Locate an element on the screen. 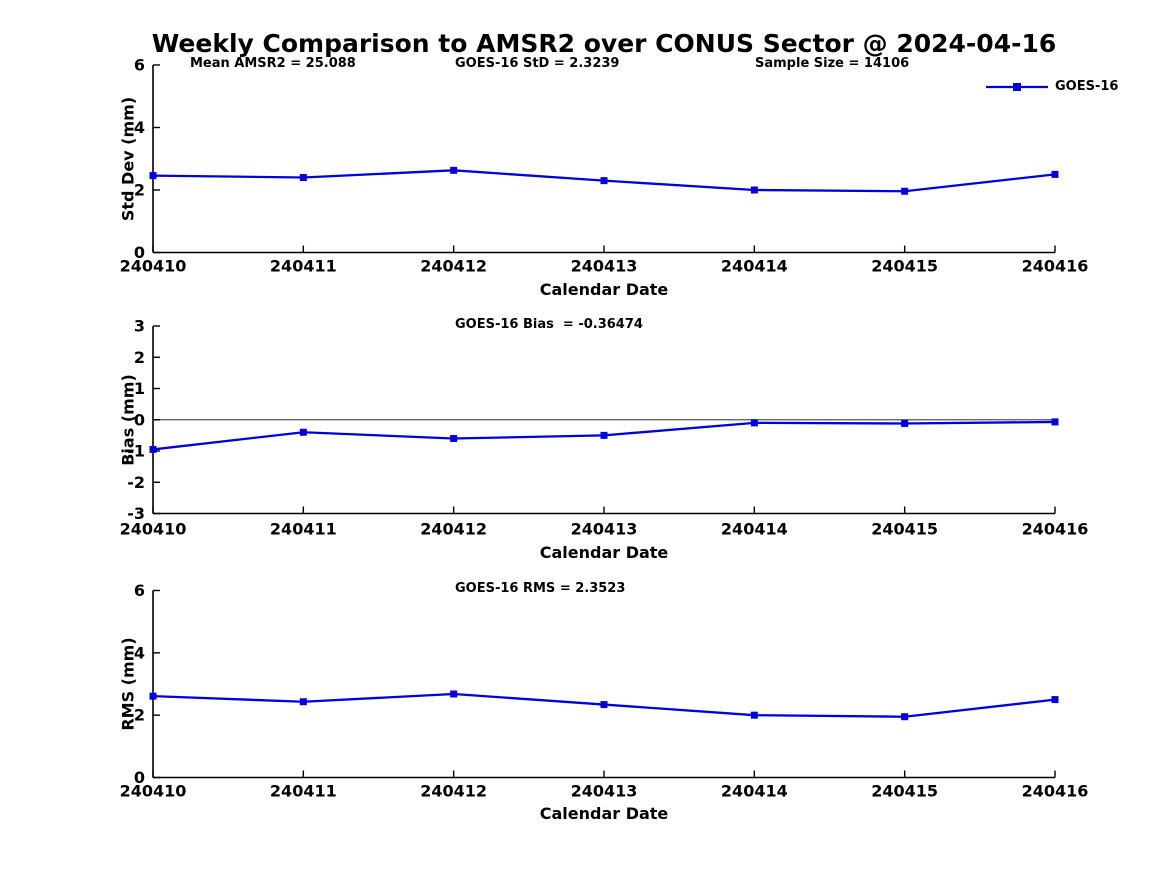 The image size is (1167, 875). y-tick-label: -3 is located at coordinates (136, 513).